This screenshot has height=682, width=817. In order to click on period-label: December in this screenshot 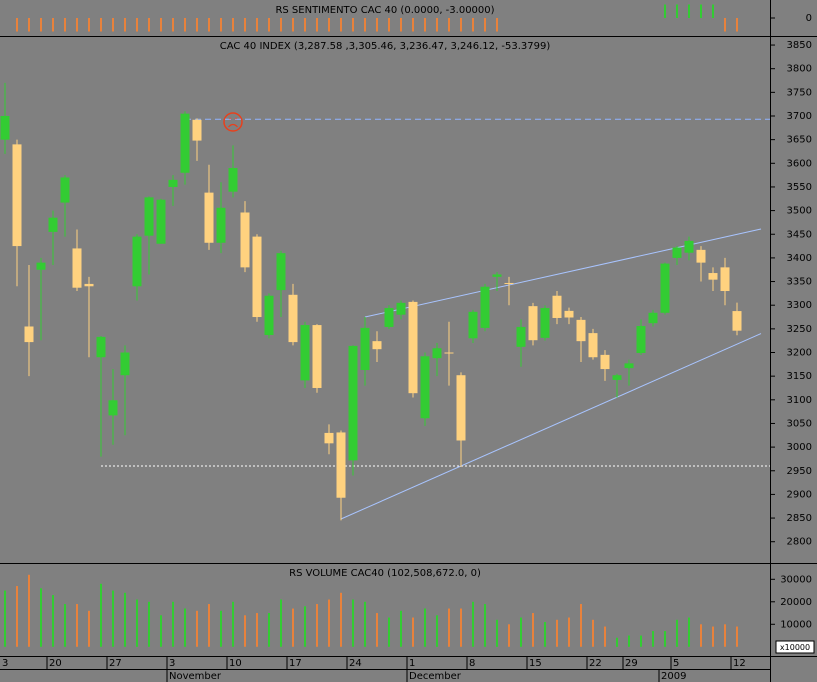, I will do `click(435, 676)`.